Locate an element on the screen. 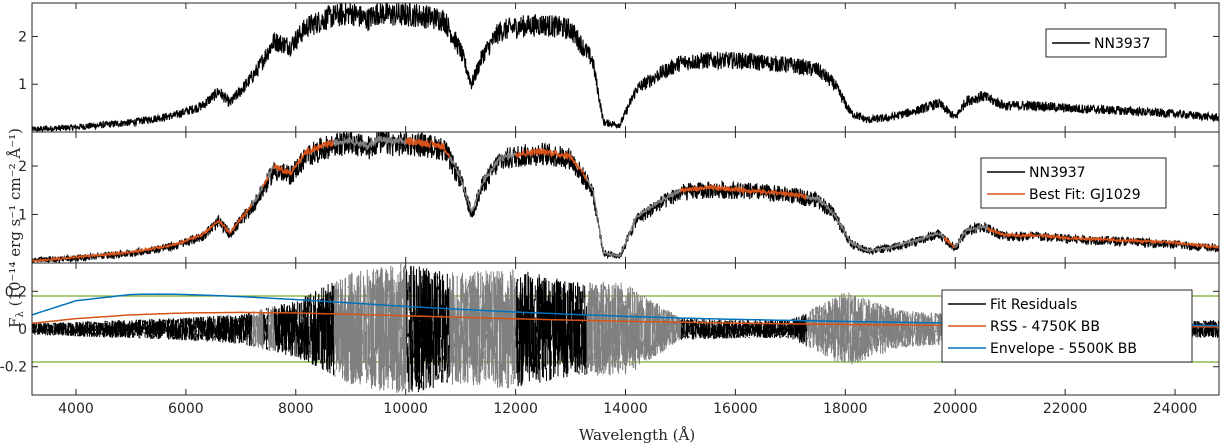 The width and height of the screenshot is (1222, 445). y-axis-label-units: (10⁻¹⁴ erg s⁻¹ cm⁻² Å⁻¹) is located at coordinates (15, 217).